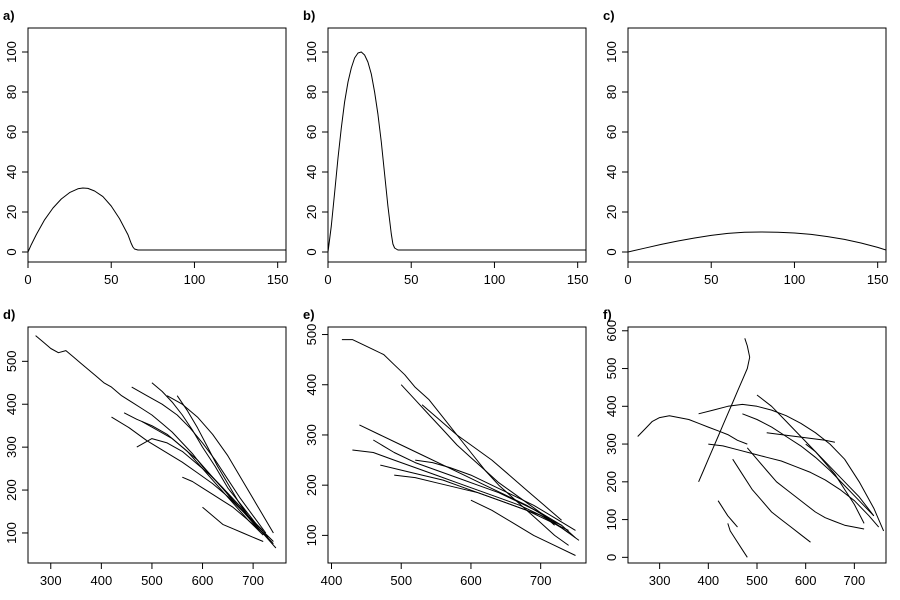 This screenshot has width=900, height=600. I want to click on panel-6: f) 300 400 500 600 700 0 100 200 300 400 500 600, so click(745, 447).